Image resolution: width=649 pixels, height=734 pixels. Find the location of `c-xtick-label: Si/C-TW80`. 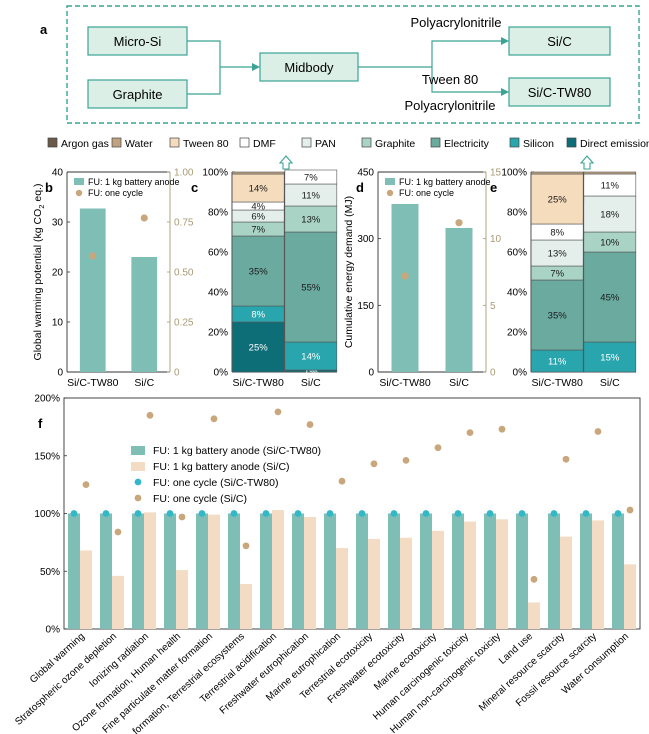

c-xtick-label: Si/C-TW80 is located at coordinates (258, 383).